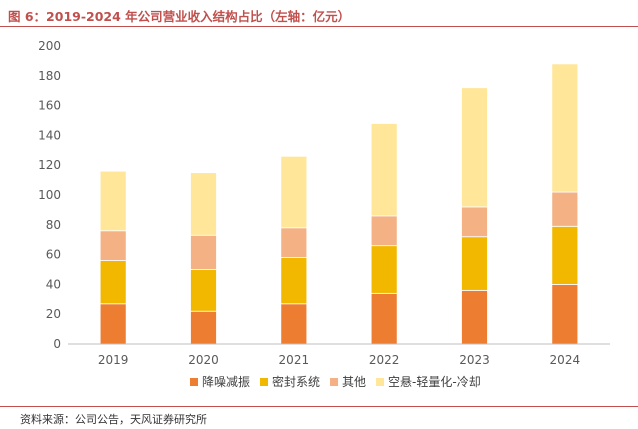 The width and height of the screenshot is (638, 429). Describe the element at coordinates (57, 344) in the screenshot. I see `y-tick-label: 0` at that location.